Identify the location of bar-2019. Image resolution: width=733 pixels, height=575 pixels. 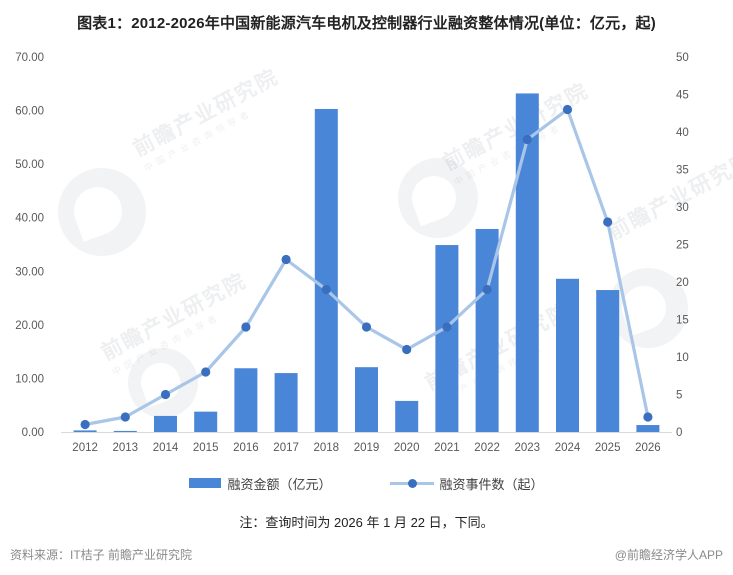
(366, 399).